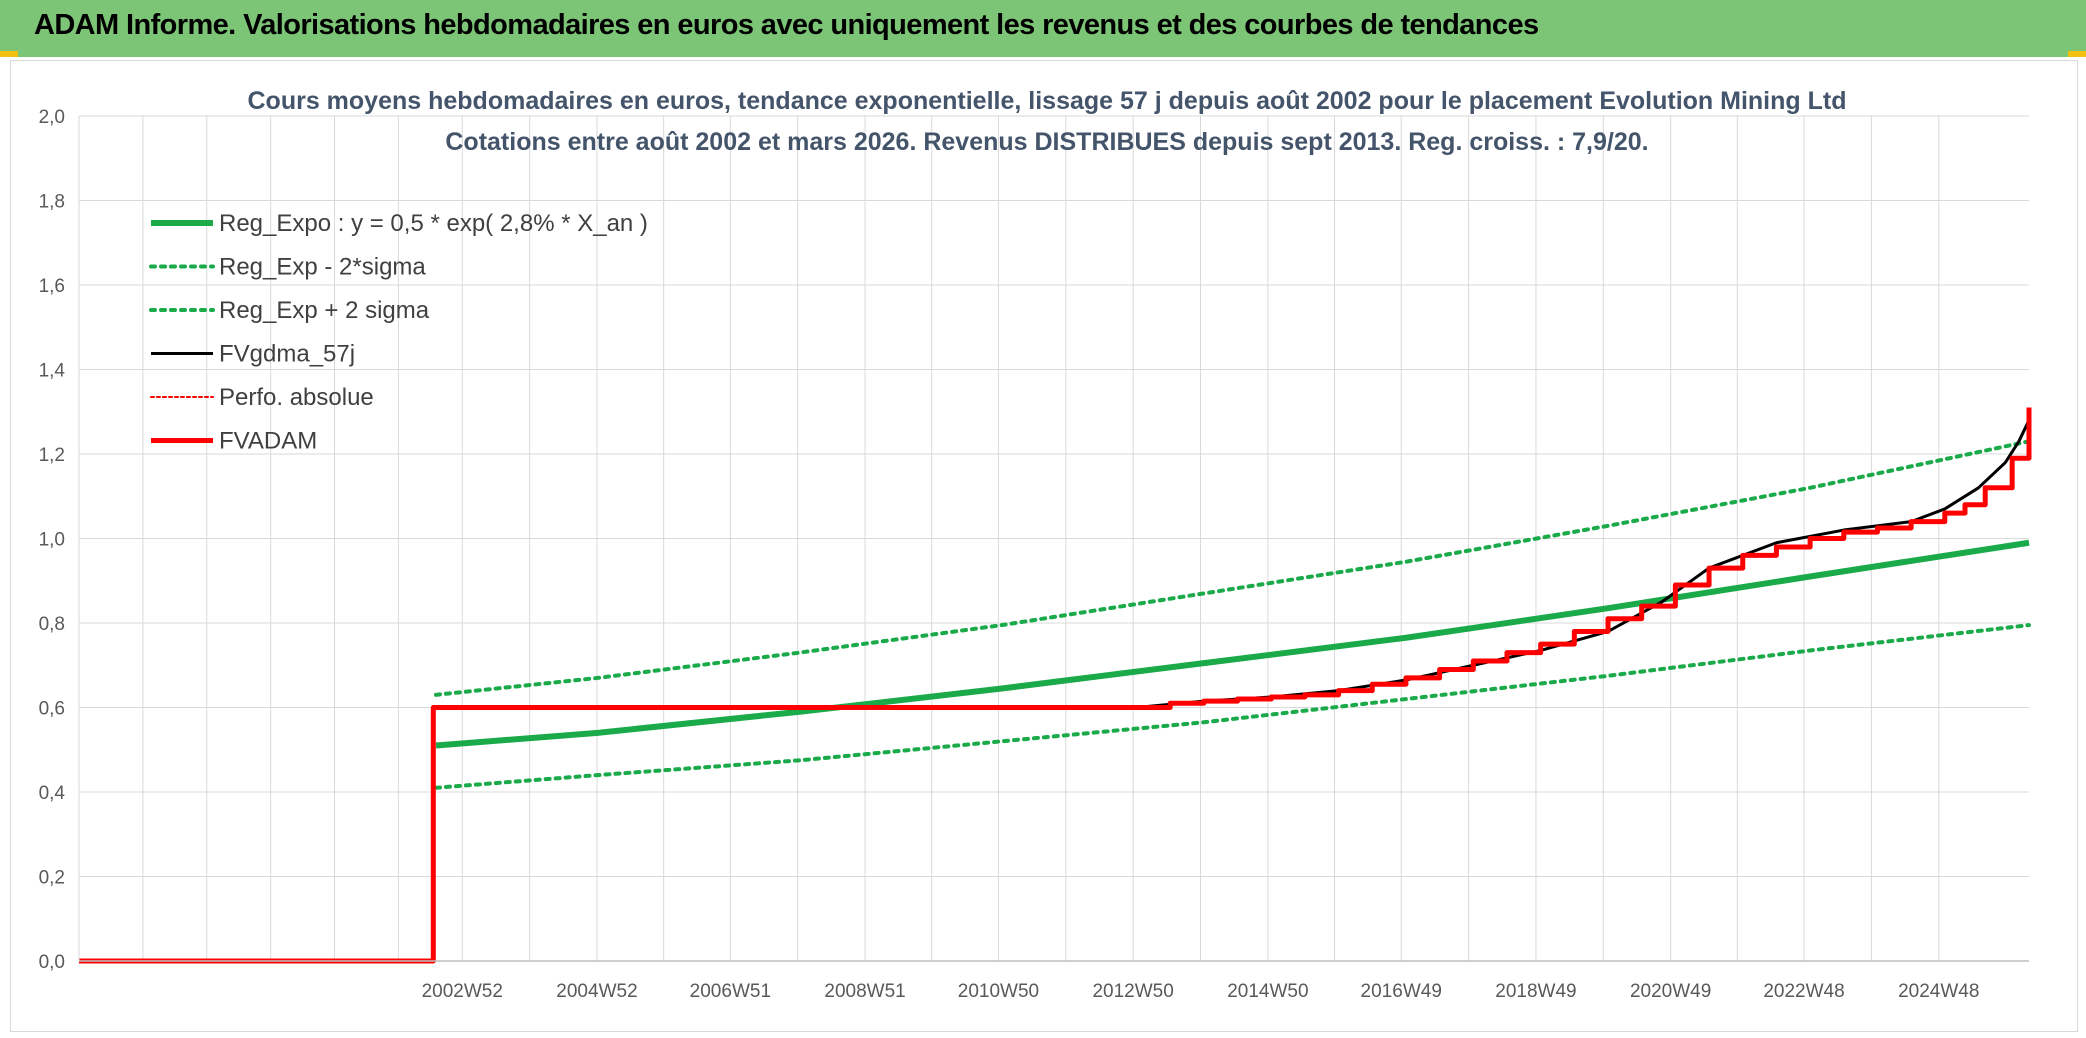 This screenshot has width=2086, height=1038. I want to click on y-tick-label: 1,0, so click(52, 540).